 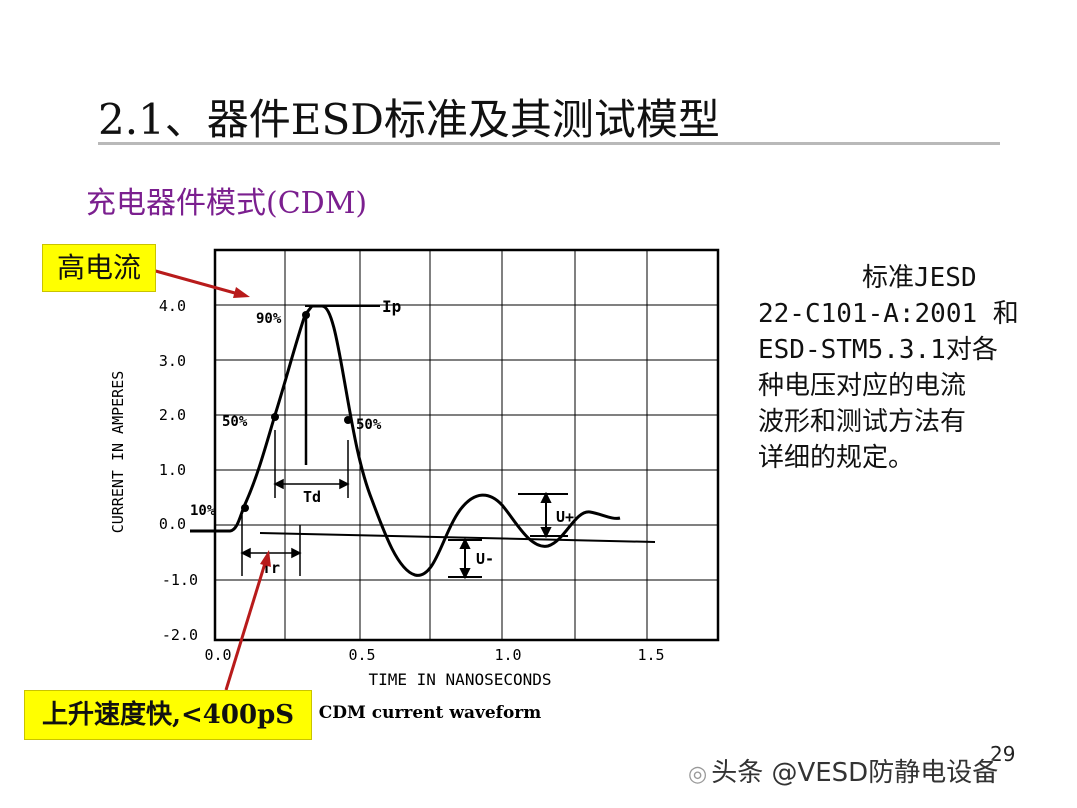 What do you see at coordinates (485, 559) in the screenshot?
I see `u-minus-label: U-` at bounding box center [485, 559].